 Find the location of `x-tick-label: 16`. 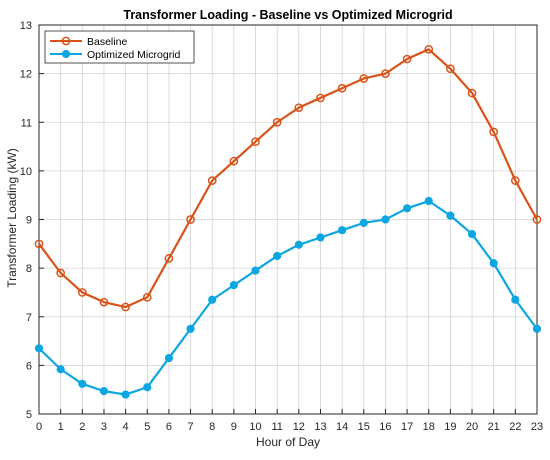

x-tick-label: 16 is located at coordinates (385, 427).